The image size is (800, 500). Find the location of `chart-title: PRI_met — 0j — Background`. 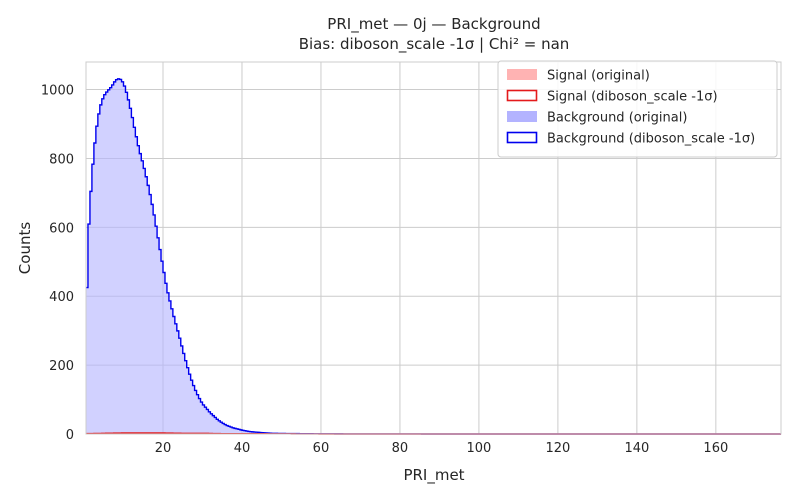

chart-title: PRI_met — 0j — Background is located at coordinates (433, 24).